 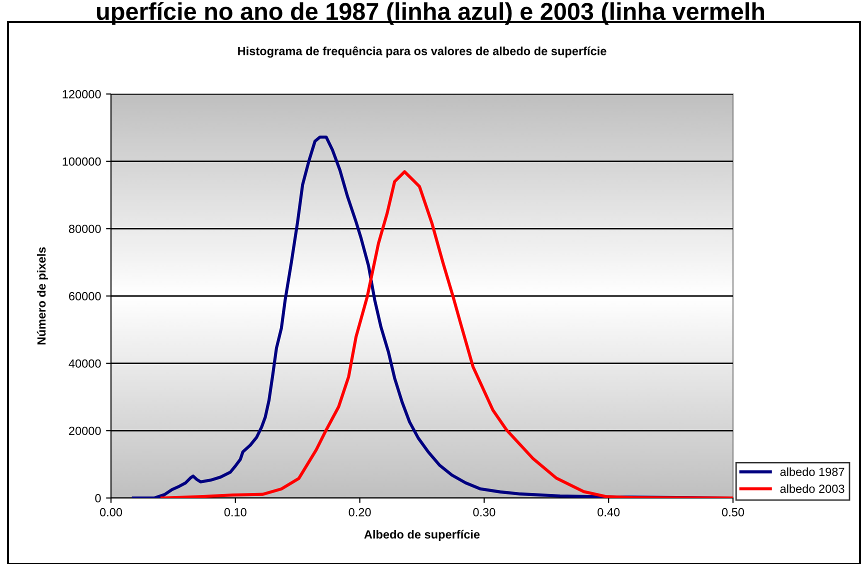 I want to click on legend-label: albedo 2003, so click(x=812, y=488).